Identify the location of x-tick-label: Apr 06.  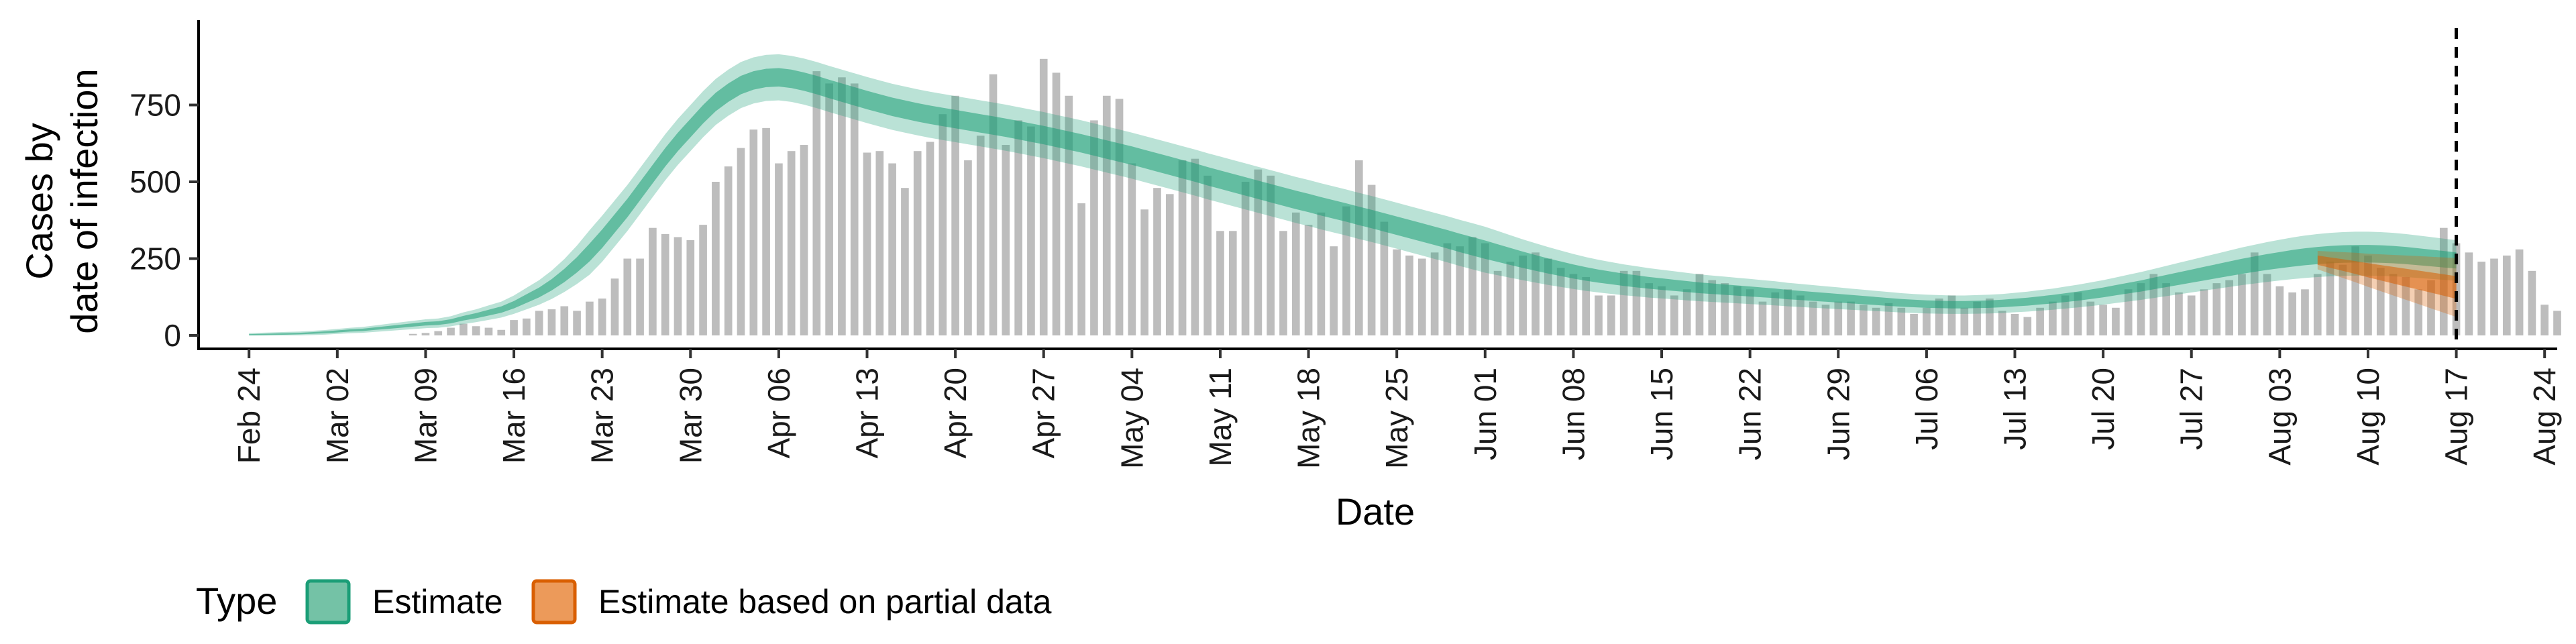
(778, 413).